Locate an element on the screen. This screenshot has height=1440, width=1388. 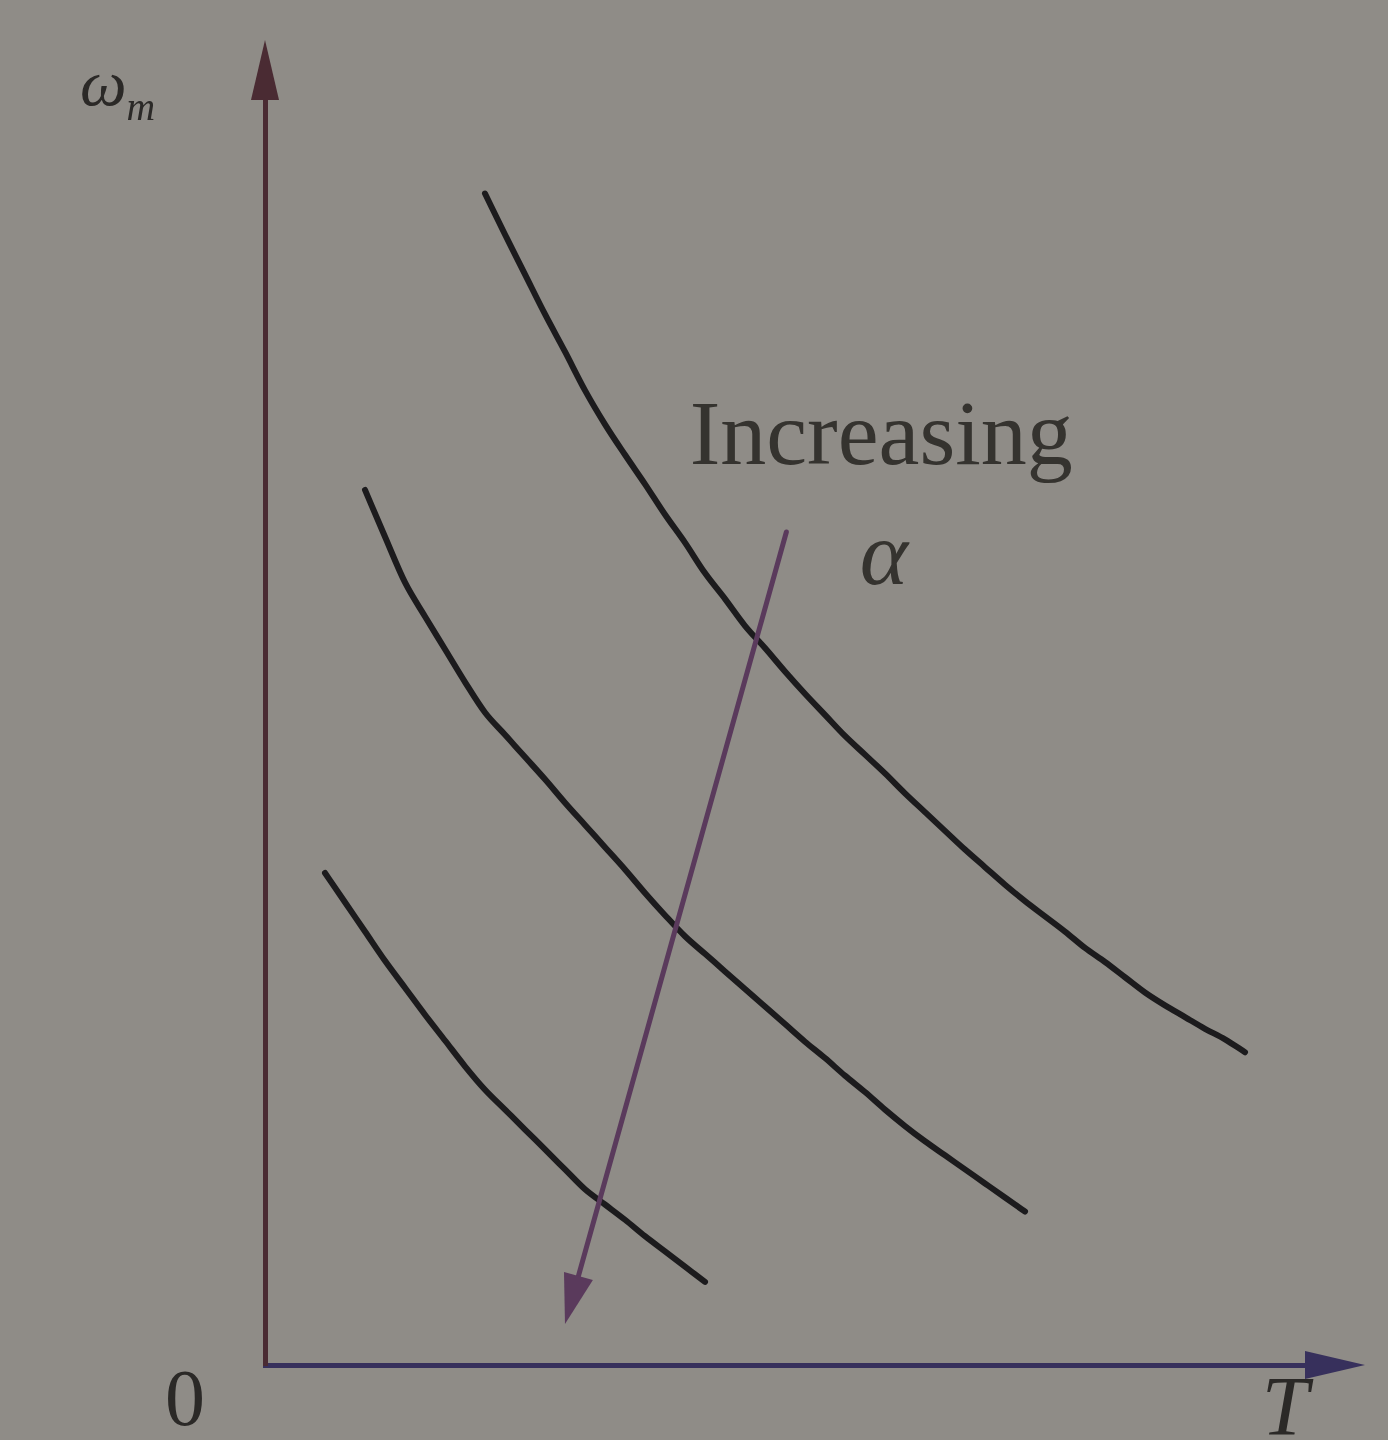
text: 0 is located at coordinates (185, 1397).